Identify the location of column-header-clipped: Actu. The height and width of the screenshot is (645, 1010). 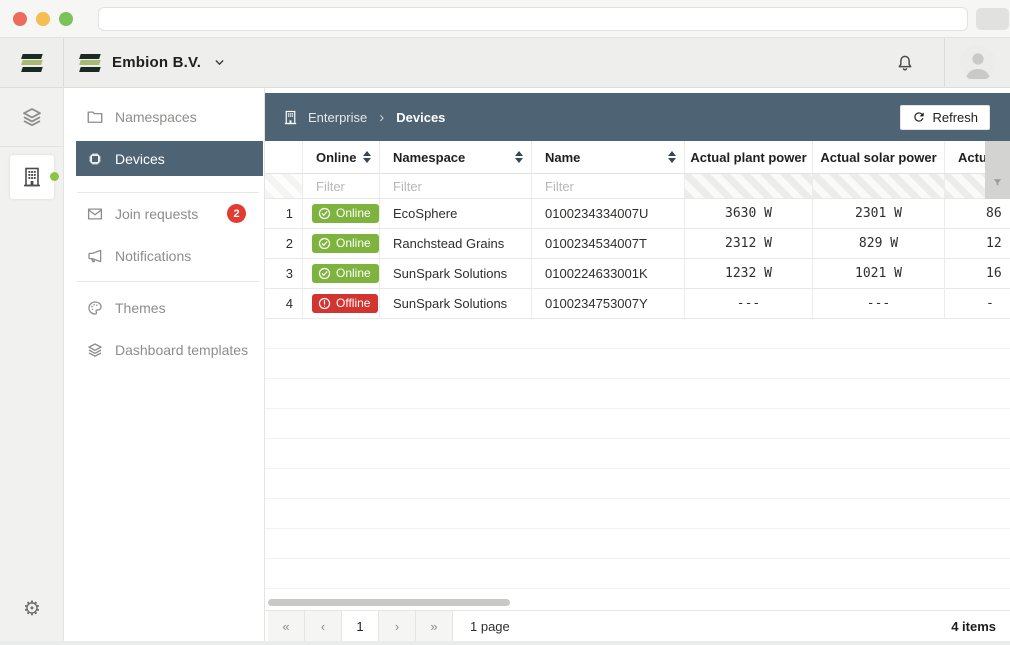
(972, 157).